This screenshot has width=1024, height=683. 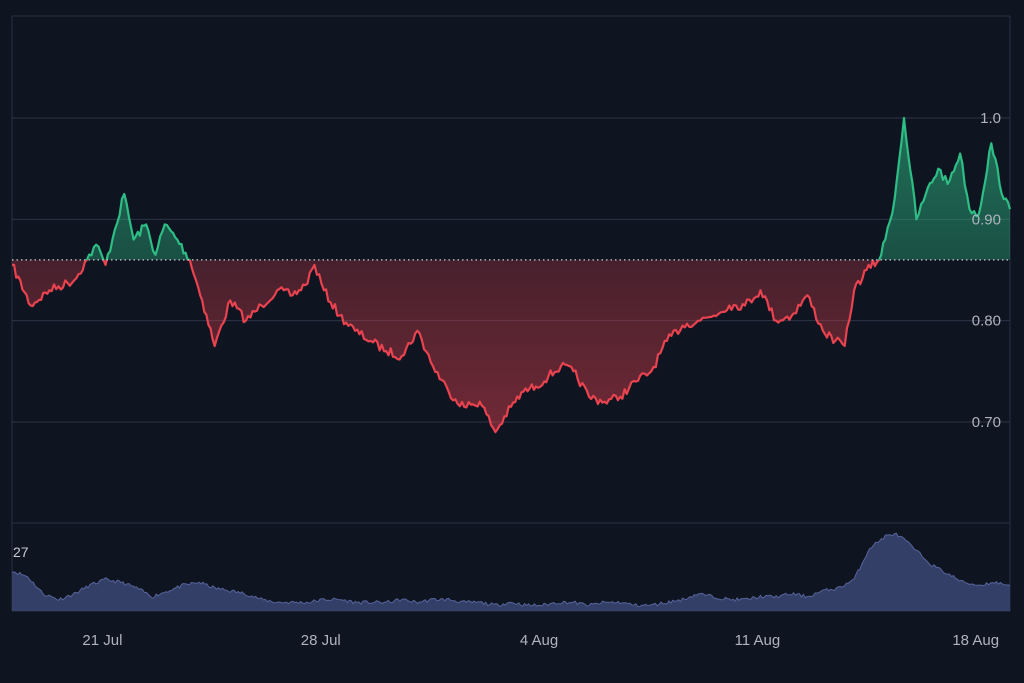 What do you see at coordinates (986, 422) in the screenshot?
I see `y-tick-label: 0.70` at bounding box center [986, 422].